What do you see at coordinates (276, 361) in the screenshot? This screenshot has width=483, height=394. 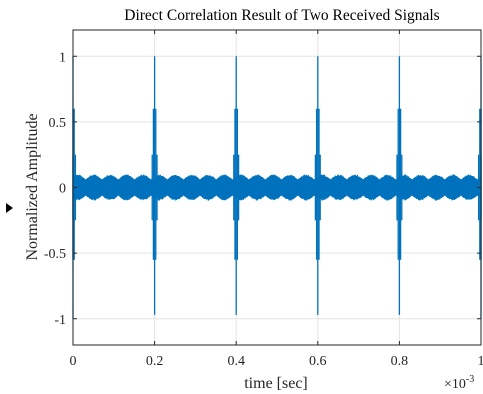 I see `x-tick-labels: 0 0.2 0.4 0.6 0.8 1` at bounding box center [276, 361].